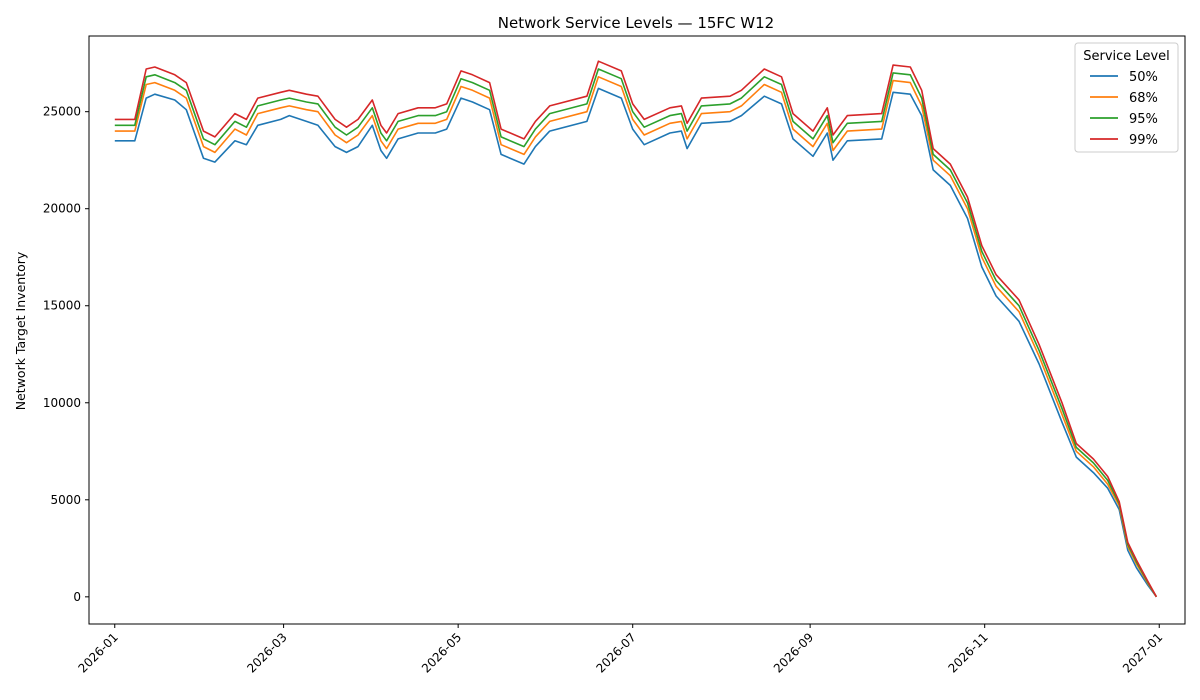  What do you see at coordinates (615, 652) in the screenshot?
I see `x-tick-label: 2026-07` at bounding box center [615, 652].